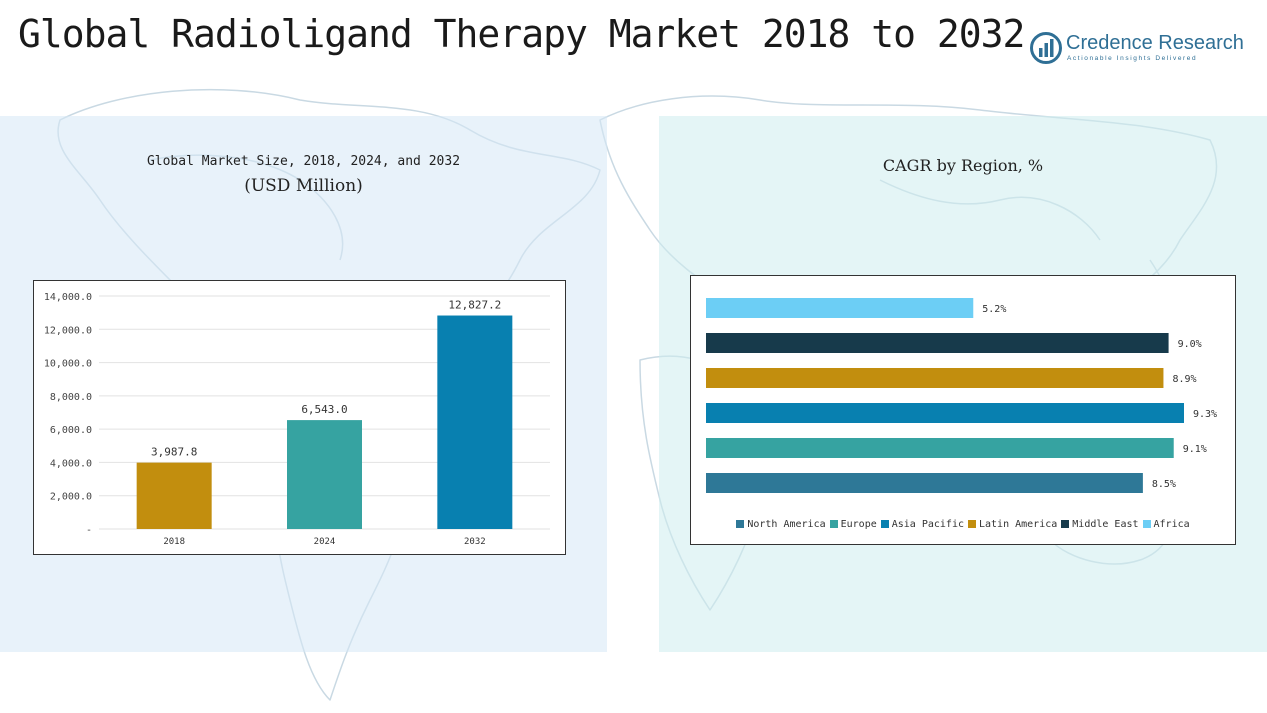 Image resolution: width=1267 pixels, height=713 pixels. I want to click on legend-label: Africa, so click(1171, 524).